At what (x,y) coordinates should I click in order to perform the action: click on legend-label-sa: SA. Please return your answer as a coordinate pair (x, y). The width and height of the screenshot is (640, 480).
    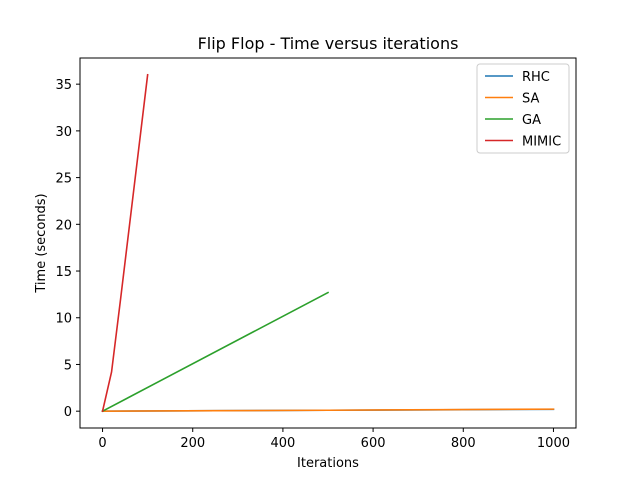
    Looking at the image, I should click on (530, 99).